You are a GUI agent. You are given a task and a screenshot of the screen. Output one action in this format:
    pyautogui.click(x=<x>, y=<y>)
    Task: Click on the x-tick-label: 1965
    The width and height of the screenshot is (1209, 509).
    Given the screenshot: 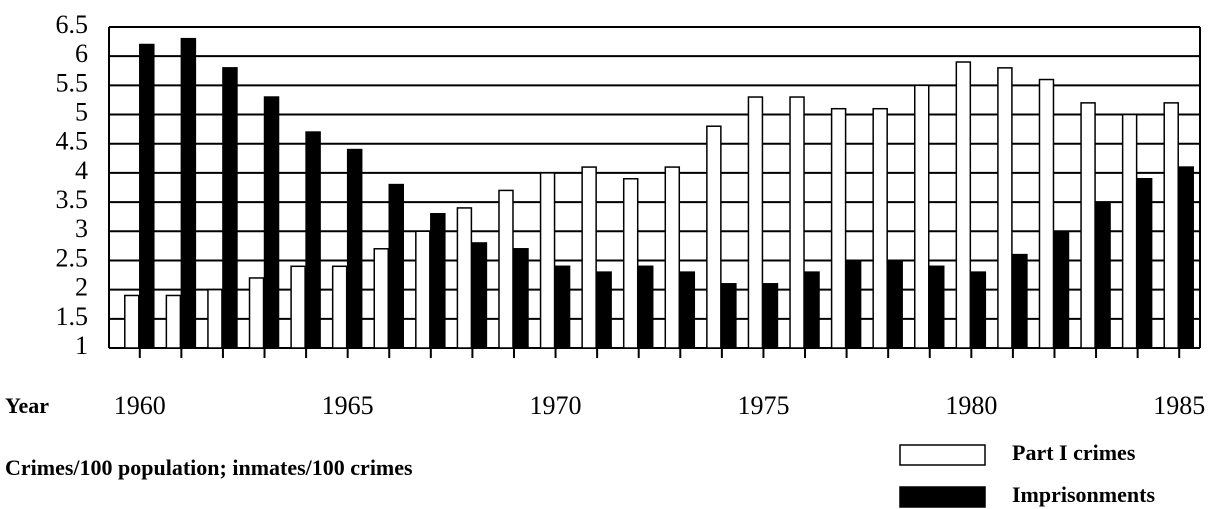 What is the action you would take?
    pyautogui.click(x=348, y=405)
    